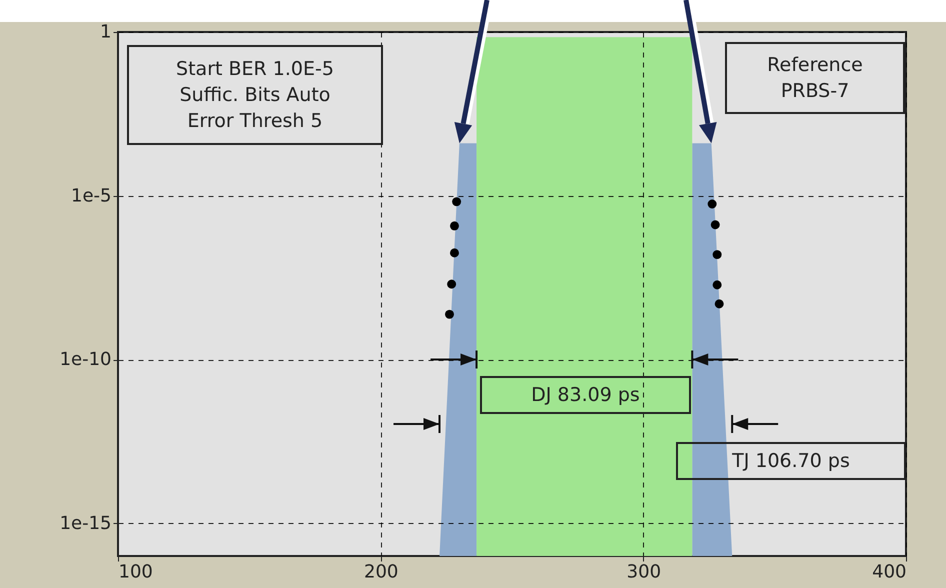 The height and width of the screenshot is (588, 946). I want to click on x-tick-label: 300, so click(644, 572).